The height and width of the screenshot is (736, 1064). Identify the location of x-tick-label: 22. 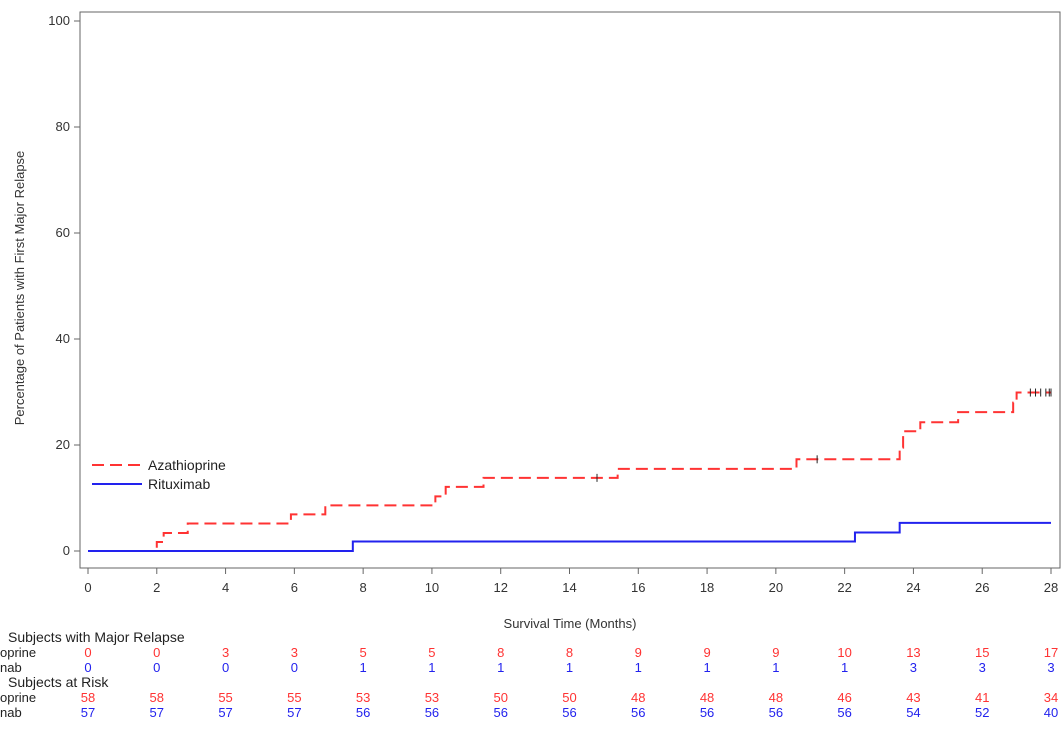
(844, 587).